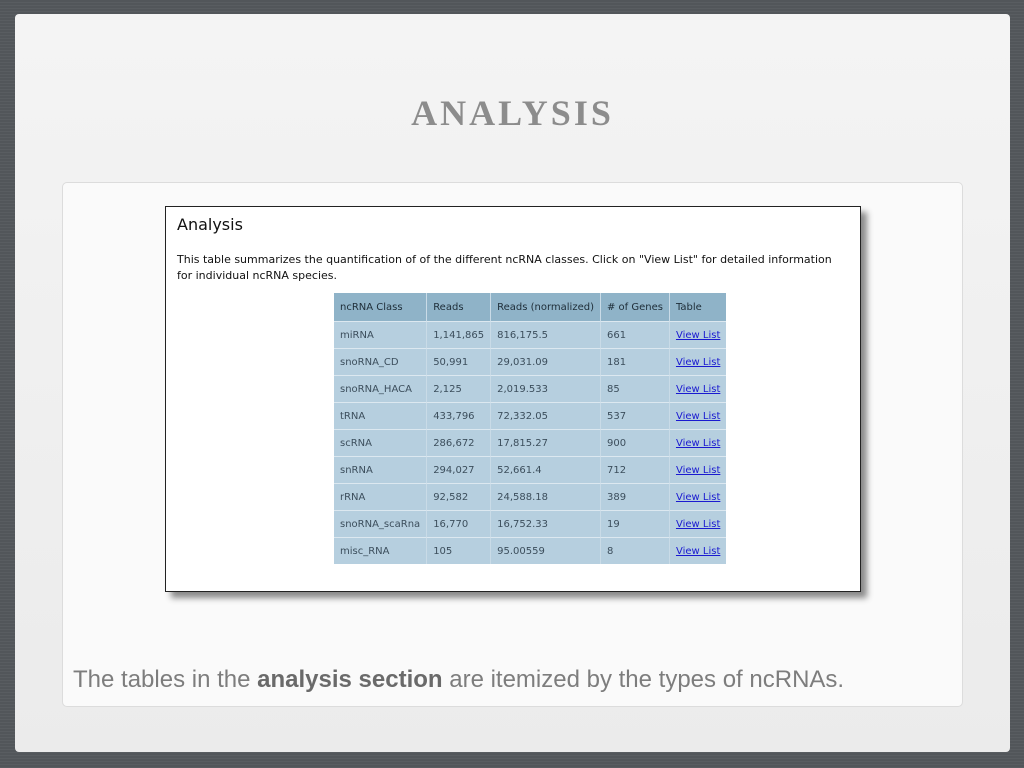 This screenshot has height=768, width=1024. Describe the element at coordinates (545, 415) in the screenshot. I see `reads-normalized-cell: 72,332.05` at that location.